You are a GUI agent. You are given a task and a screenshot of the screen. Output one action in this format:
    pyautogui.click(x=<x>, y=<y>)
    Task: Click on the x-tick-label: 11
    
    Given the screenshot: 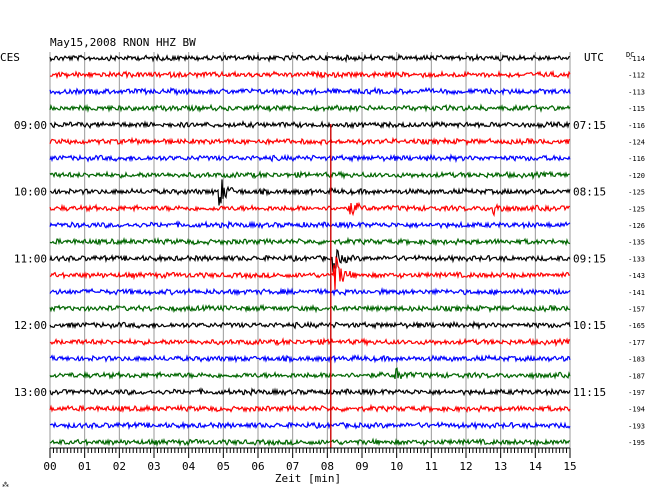 What is the action you would take?
    pyautogui.click(x=431, y=466)
    